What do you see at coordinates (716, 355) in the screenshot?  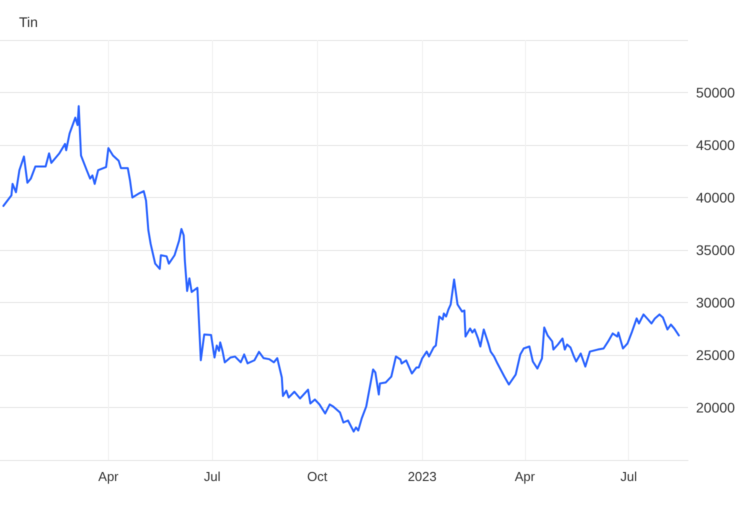 I see `y-tick-label: 25000` at bounding box center [716, 355].